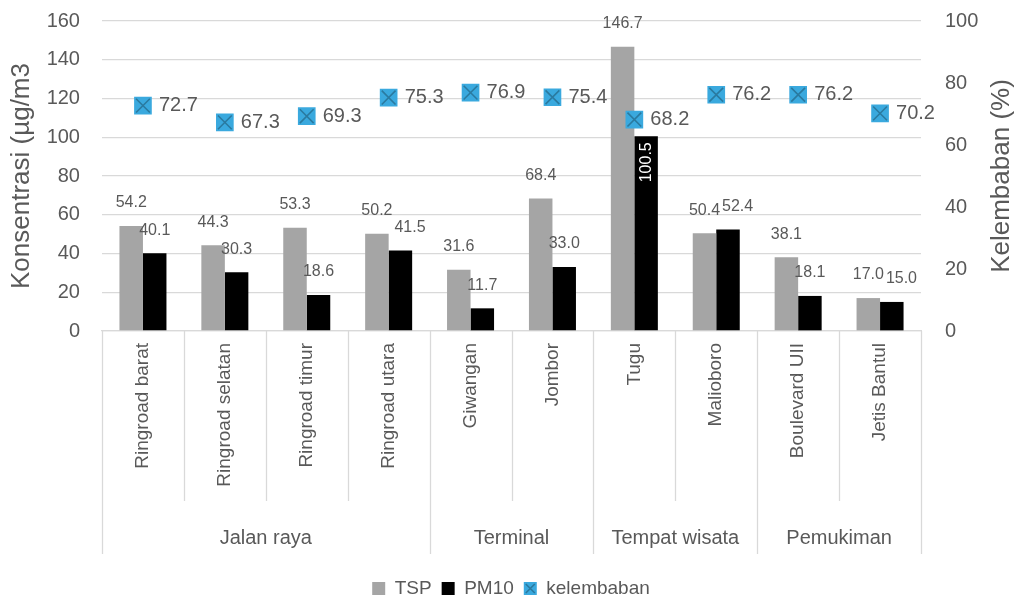  What do you see at coordinates (868, 274) in the screenshot?
I see `data-label: 17.0` at bounding box center [868, 274].